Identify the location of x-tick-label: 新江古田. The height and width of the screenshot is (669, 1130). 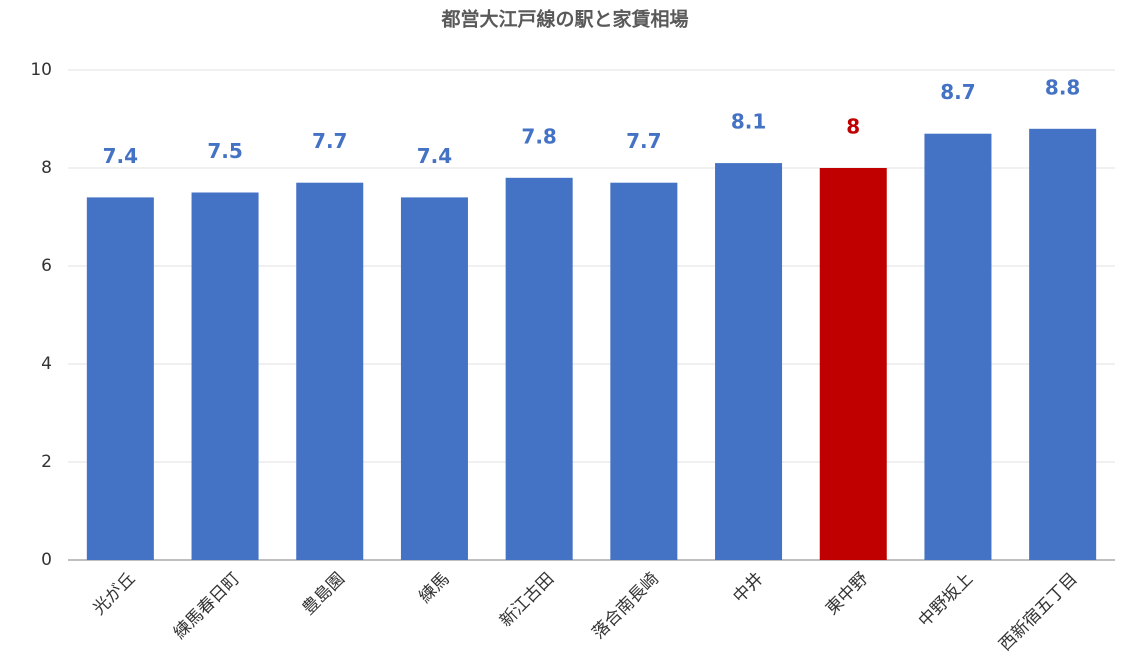
(527, 600).